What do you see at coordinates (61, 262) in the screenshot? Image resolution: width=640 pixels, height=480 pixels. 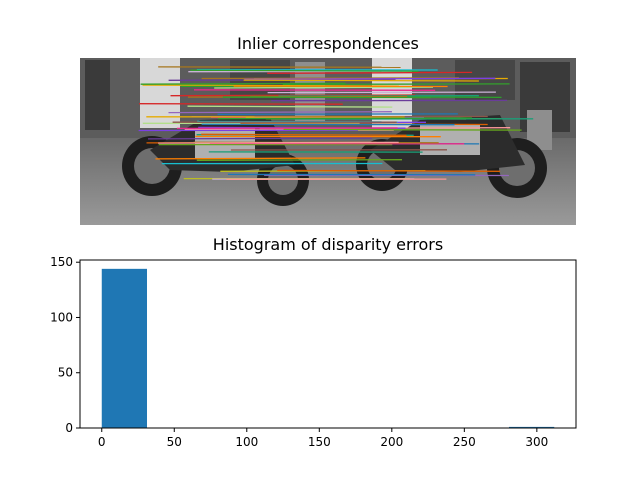 I see `y-tick-label: 150` at bounding box center [61, 262].